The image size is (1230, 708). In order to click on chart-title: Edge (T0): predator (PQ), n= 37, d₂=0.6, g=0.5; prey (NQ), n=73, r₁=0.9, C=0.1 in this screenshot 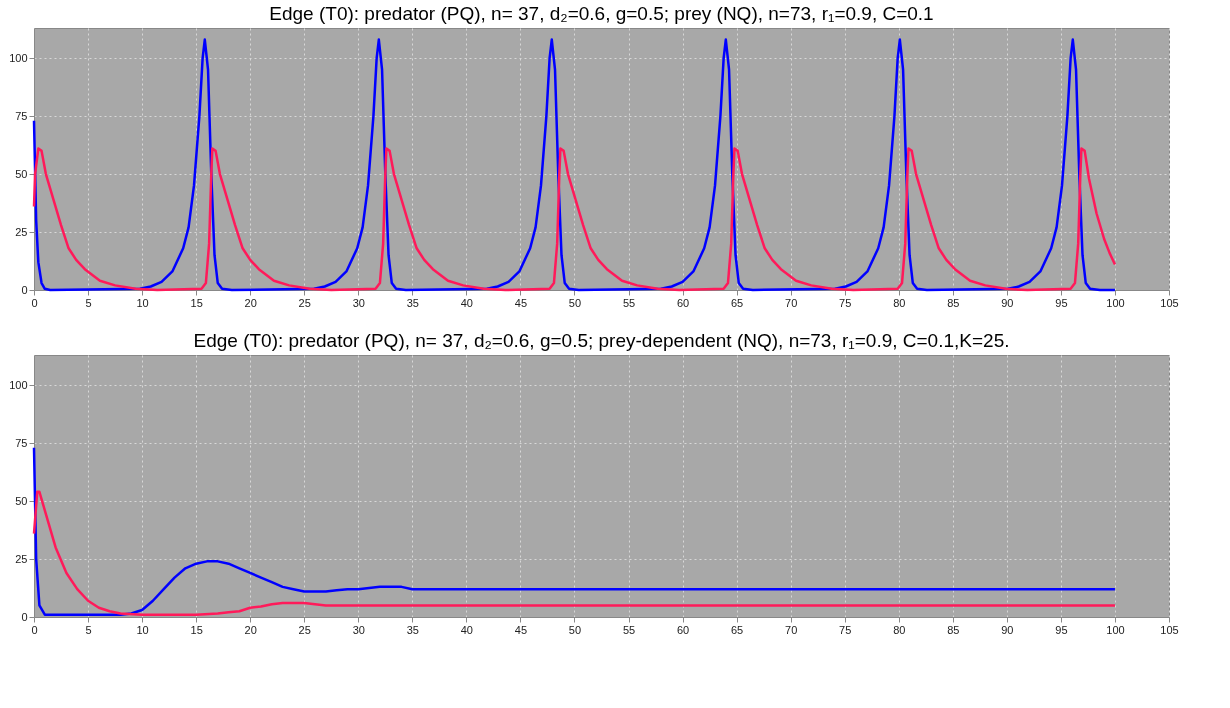, I will do `click(601, 13)`.